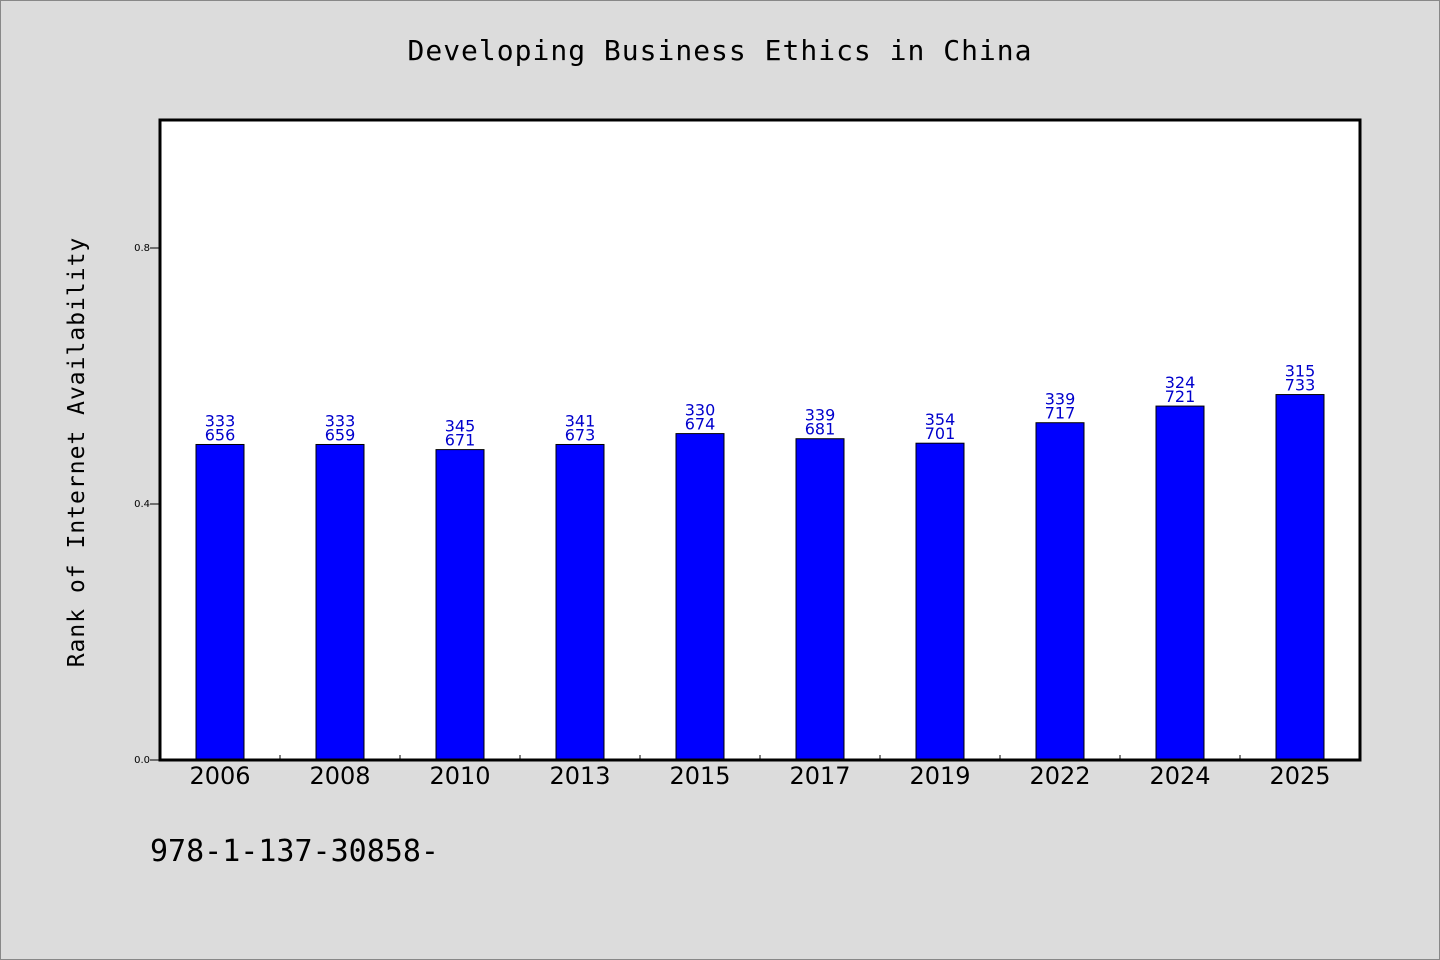 Image resolution: width=1440 pixels, height=960 pixels. What do you see at coordinates (1299, 776) in the screenshot?
I see `x-tick-label: 2025` at bounding box center [1299, 776].